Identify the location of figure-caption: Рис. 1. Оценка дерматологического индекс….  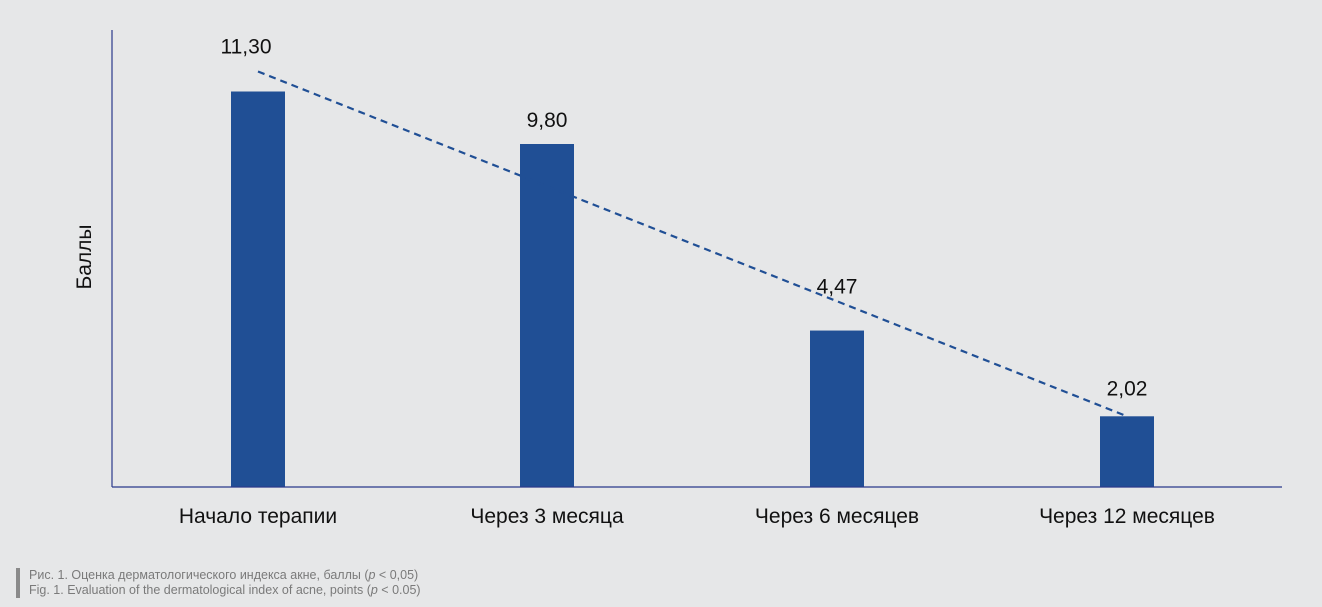
(218, 583).